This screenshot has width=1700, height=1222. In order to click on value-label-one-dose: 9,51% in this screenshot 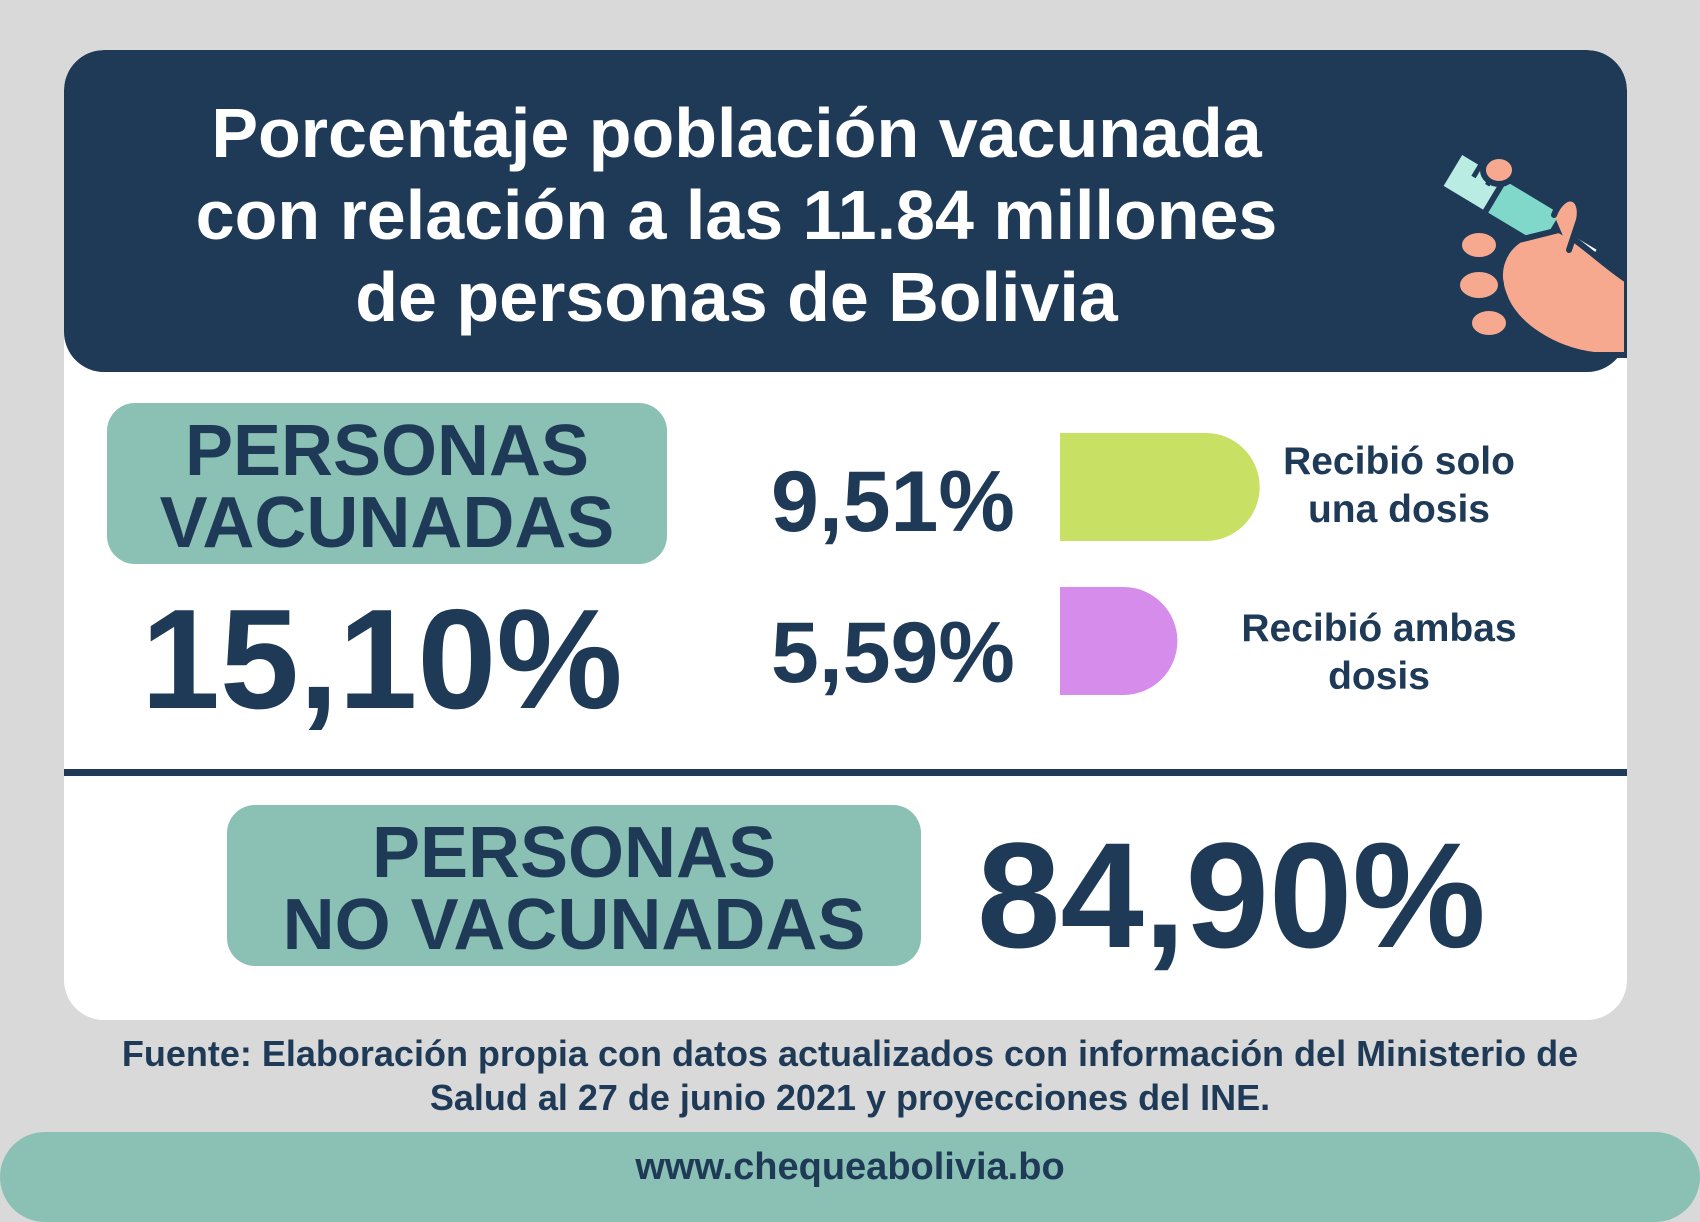, I will do `click(893, 502)`.